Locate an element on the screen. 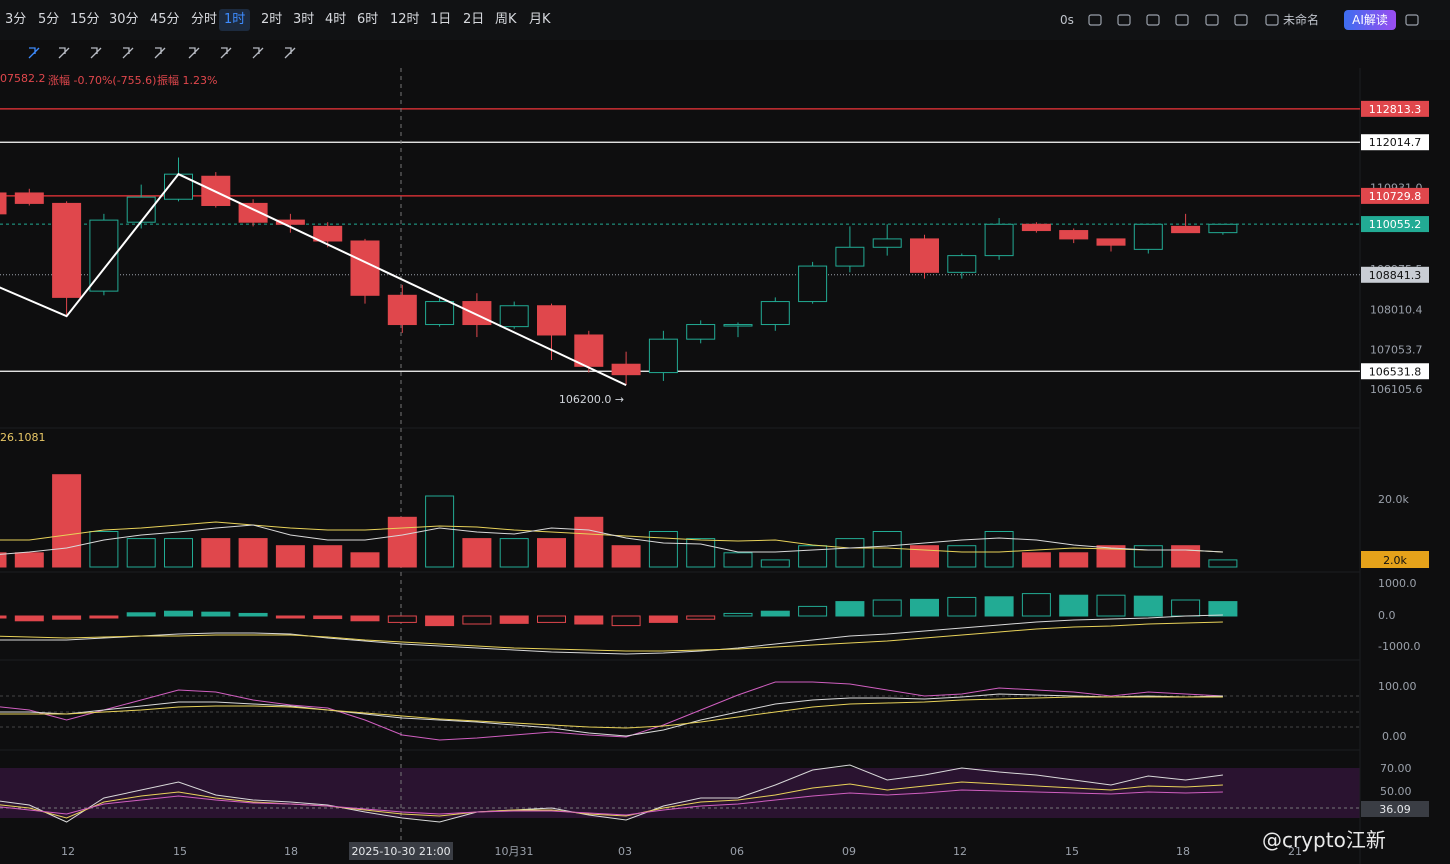 This screenshot has height=864, width=1450. brush-icon is located at coordinates (97, 54).